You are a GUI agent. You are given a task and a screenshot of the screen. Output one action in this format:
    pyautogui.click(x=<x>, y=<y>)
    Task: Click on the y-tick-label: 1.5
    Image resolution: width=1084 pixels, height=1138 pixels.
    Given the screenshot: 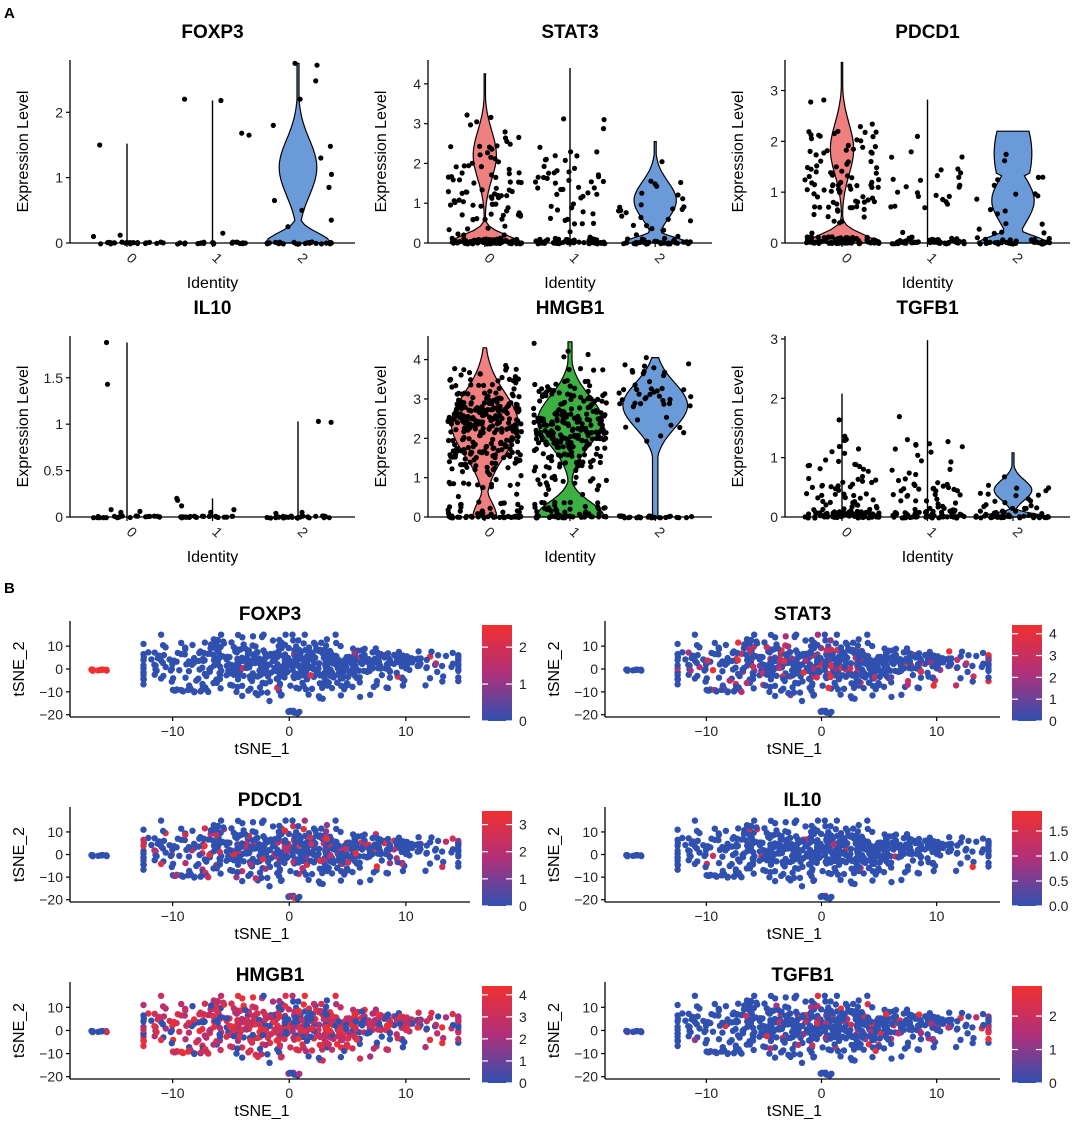 What is the action you would take?
    pyautogui.click(x=54, y=378)
    